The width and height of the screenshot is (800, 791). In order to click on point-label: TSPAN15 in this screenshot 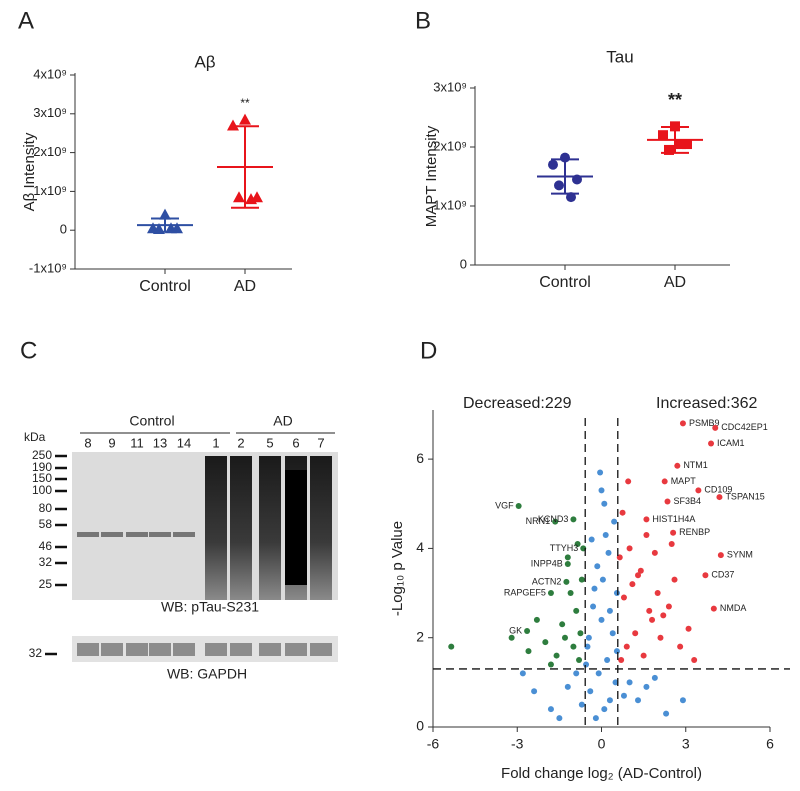, I will do `click(744, 496)`.